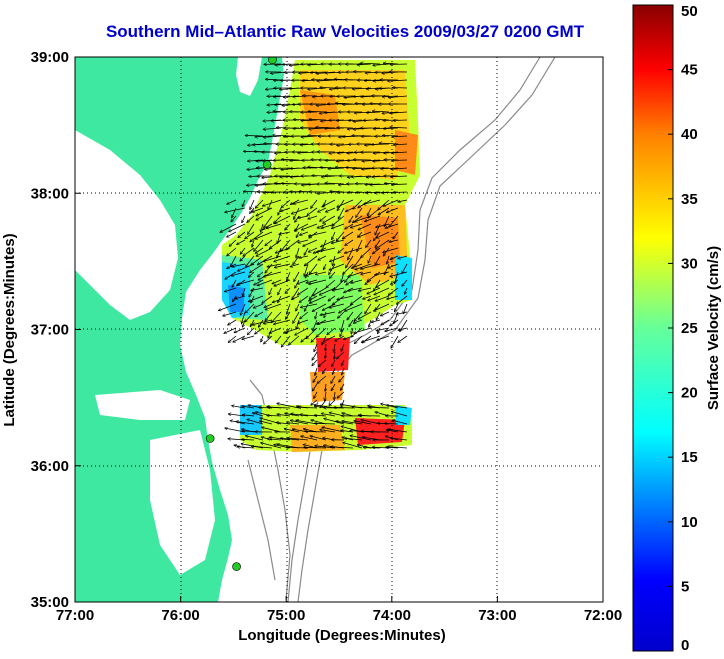  What do you see at coordinates (50, 330) in the screenshot?
I see `lat-tick-label: 37:00` at bounding box center [50, 330].